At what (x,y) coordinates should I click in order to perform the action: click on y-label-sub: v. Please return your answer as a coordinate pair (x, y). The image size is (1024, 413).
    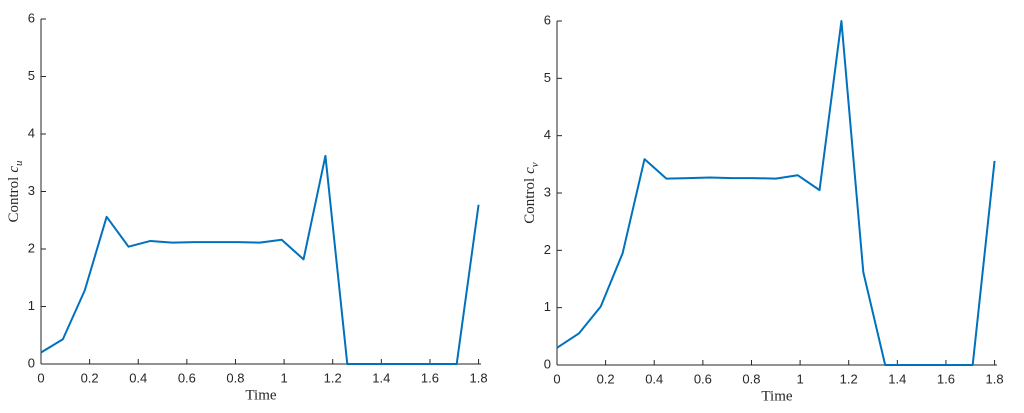
    Looking at the image, I should click on (535, 164).